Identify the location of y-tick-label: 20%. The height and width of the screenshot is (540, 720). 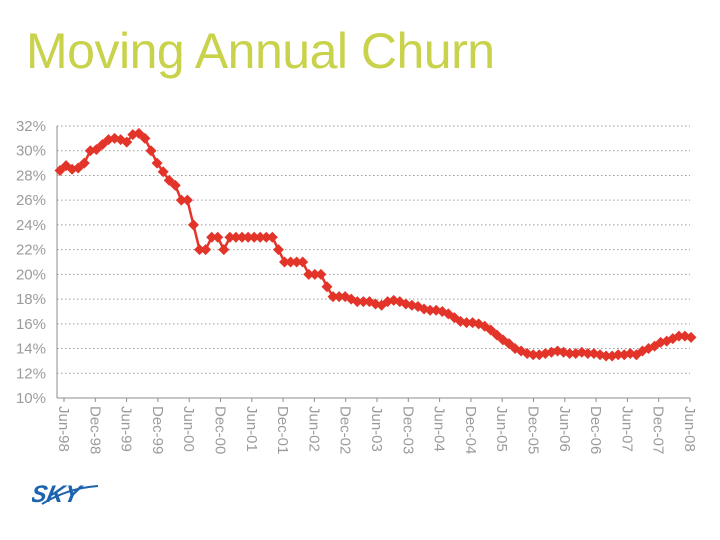
(31, 274).